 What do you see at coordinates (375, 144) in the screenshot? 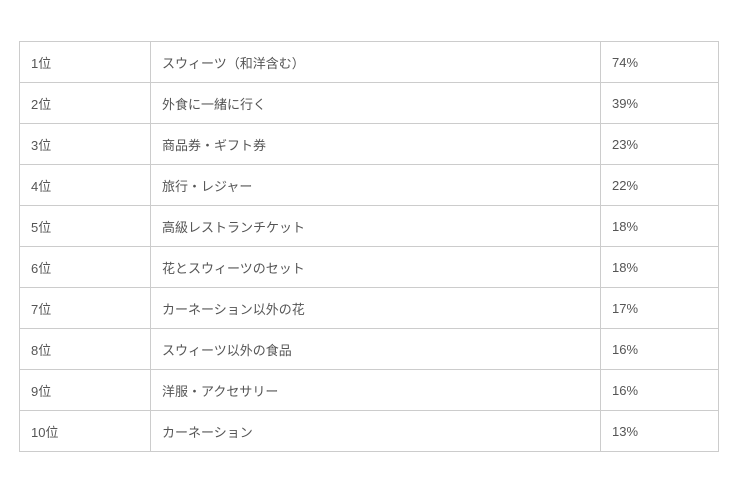
I see `item-cell: 商品券・ギフト券` at bounding box center [375, 144].